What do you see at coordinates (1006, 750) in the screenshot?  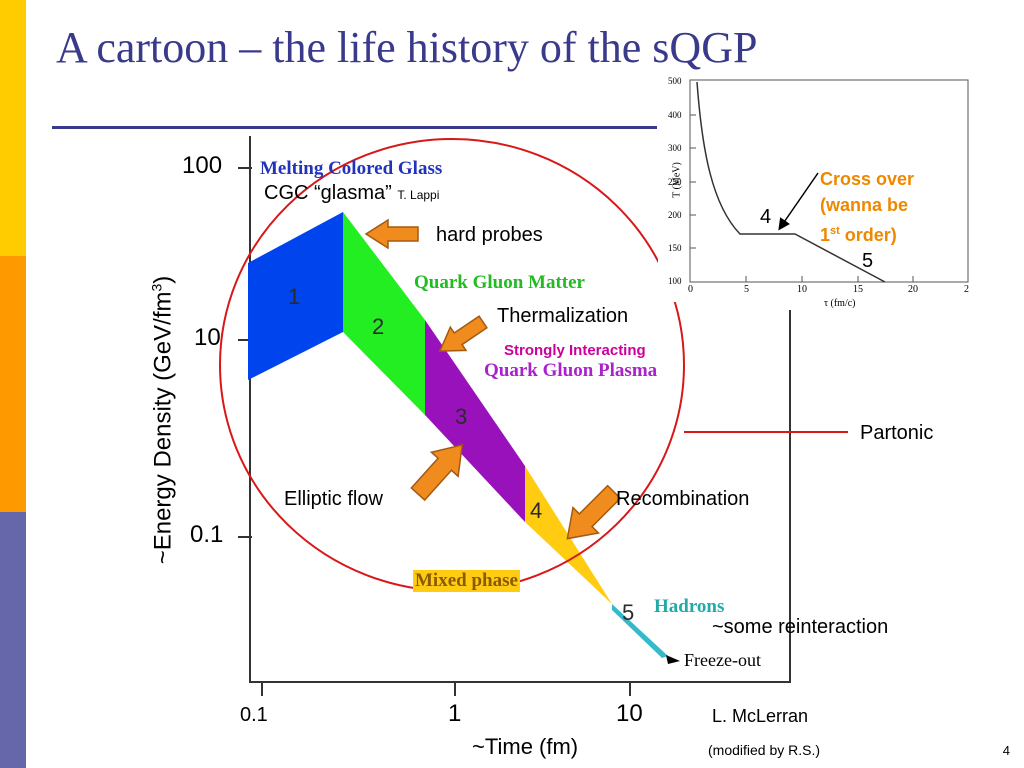 I see `page-number: 4` at bounding box center [1006, 750].